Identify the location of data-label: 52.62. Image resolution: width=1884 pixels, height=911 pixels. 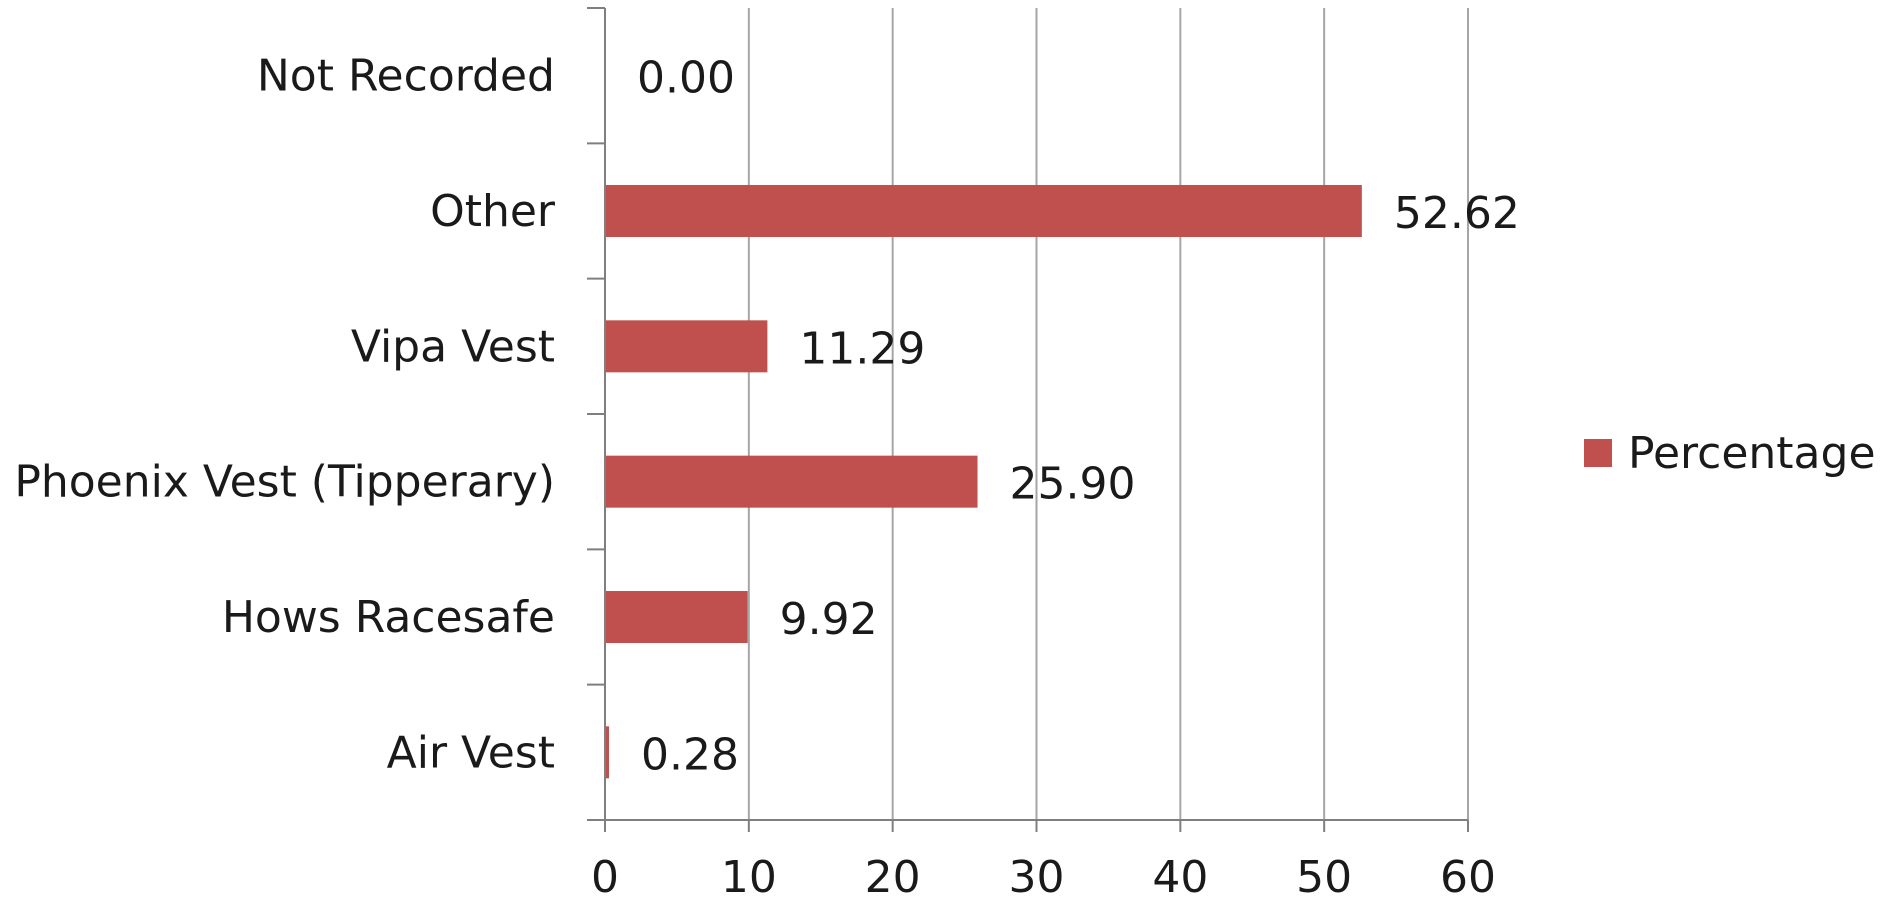
(1457, 213).